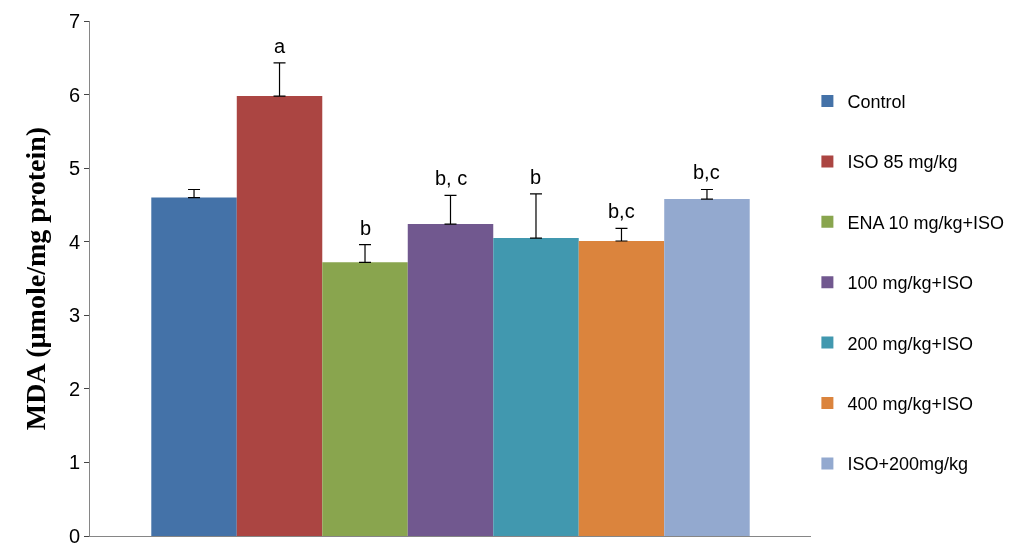 This screenshot has height=557, width=1019. I want to click on y-tick-label: 0, so click(74, 536).